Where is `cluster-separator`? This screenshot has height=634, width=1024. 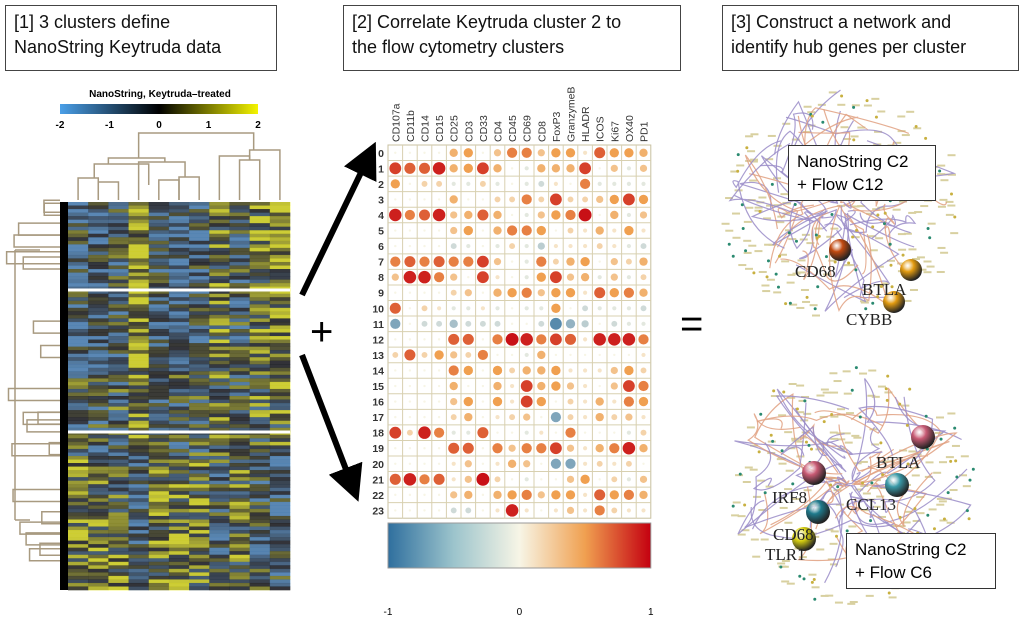
cluster-separator is located at coordinates (179, 432).